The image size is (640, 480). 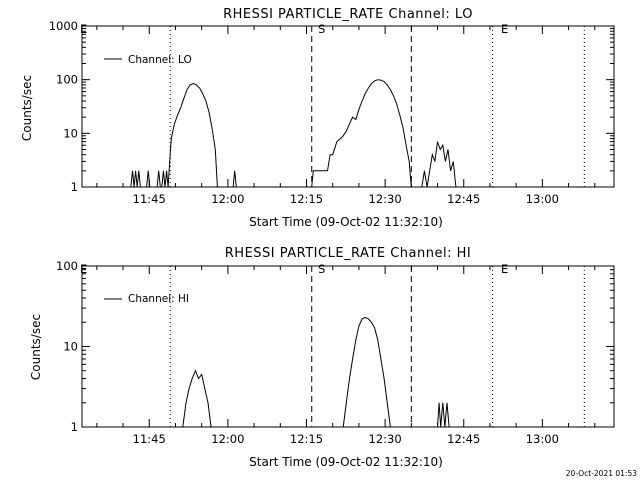 I want to click on chart-title: RHESSI PARTICLE_RATE Channel: LO, so click(x=348, y=14).